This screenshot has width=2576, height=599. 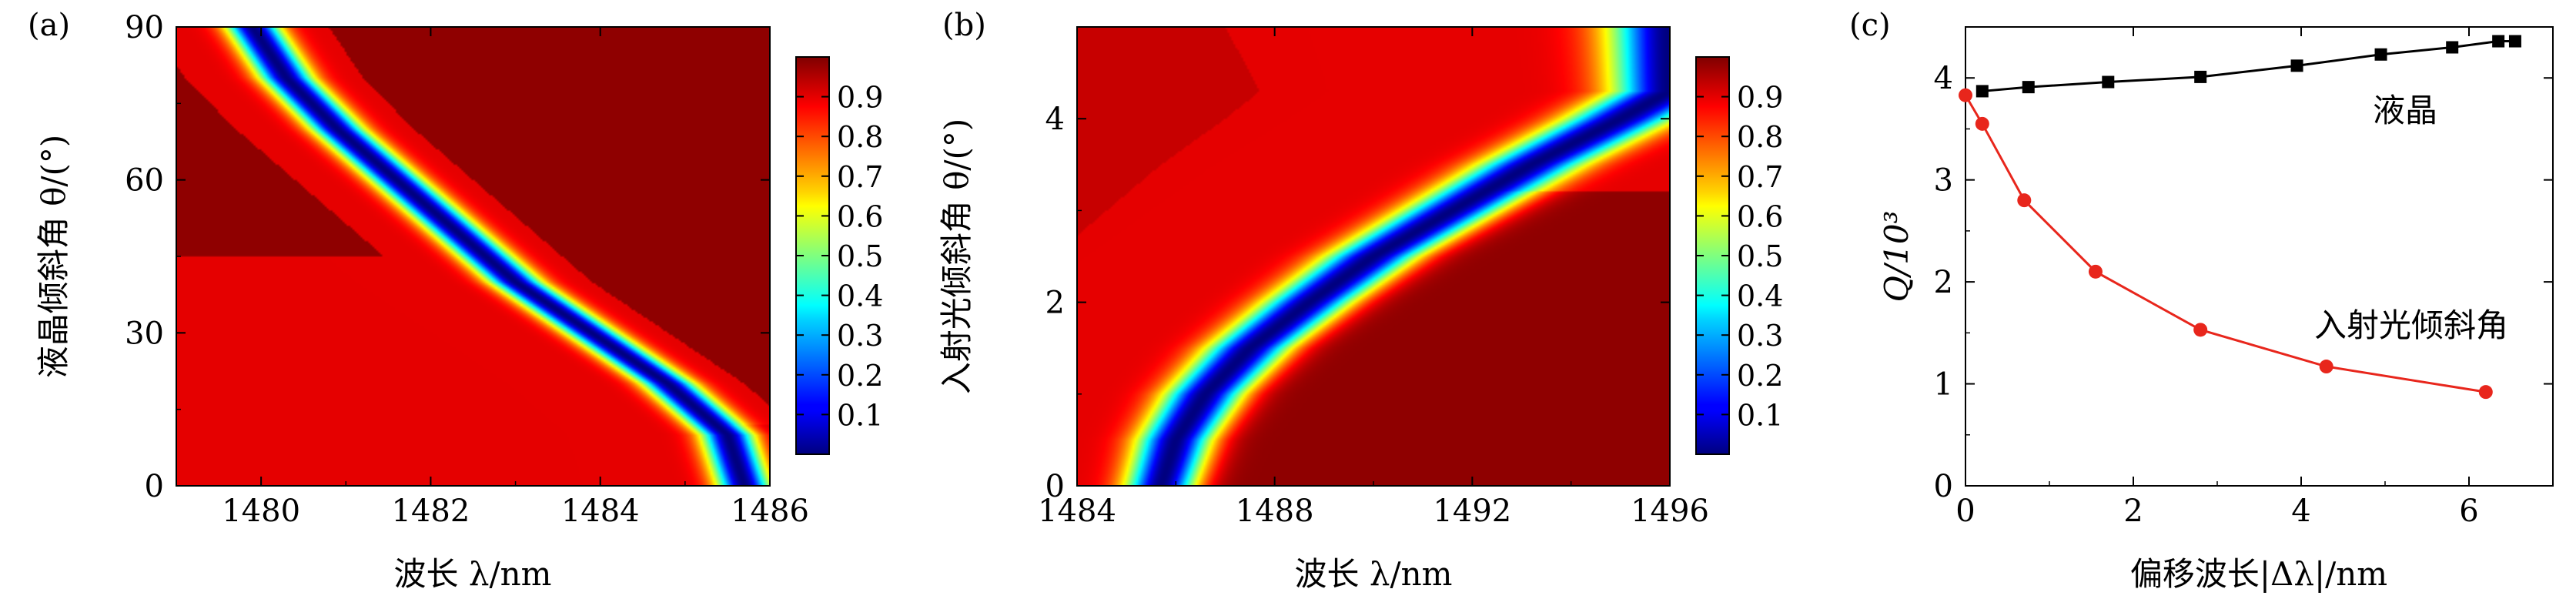 What do you see at coordinates (2411, 325) in the screenshot?
I see `panel-c-annotation-incident: 入射光倾斜角` at bounding box center [2411, 325].